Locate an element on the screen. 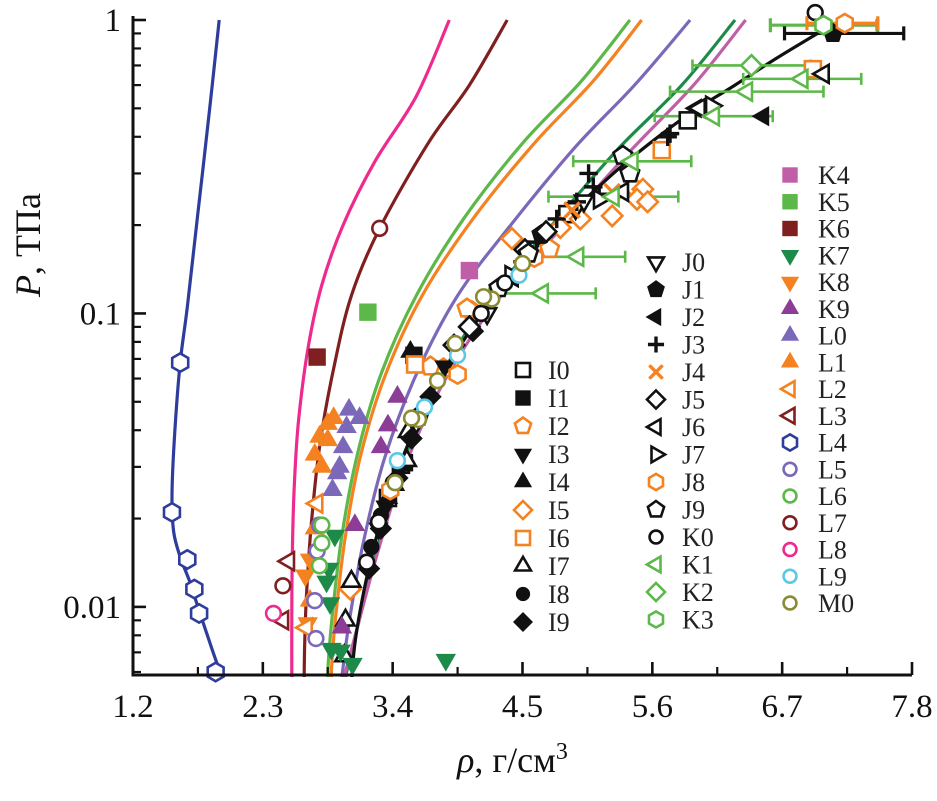 This screenshot has height=801, width=937. legend-item-K8: K8 is located at coordinates (815, 282).